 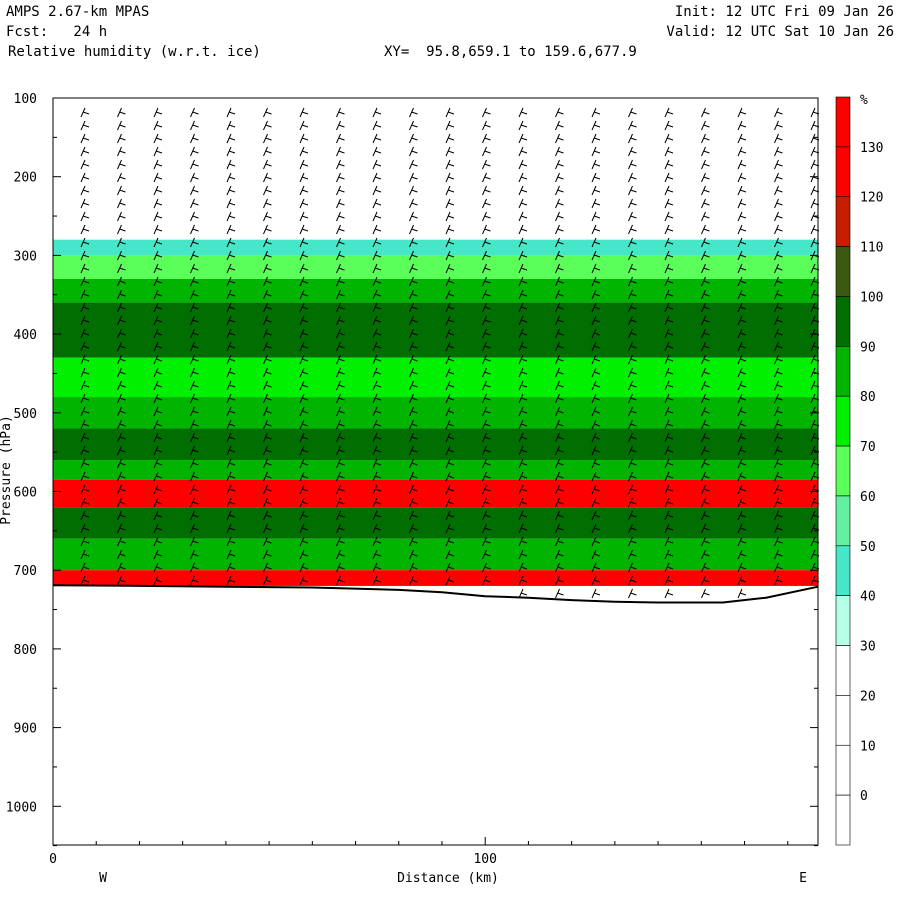 What do you see at coordinates (57, 32) in the screenshot?
I see `forecast-hour: Fcst: 24 h` at bounding box center [57, 32].